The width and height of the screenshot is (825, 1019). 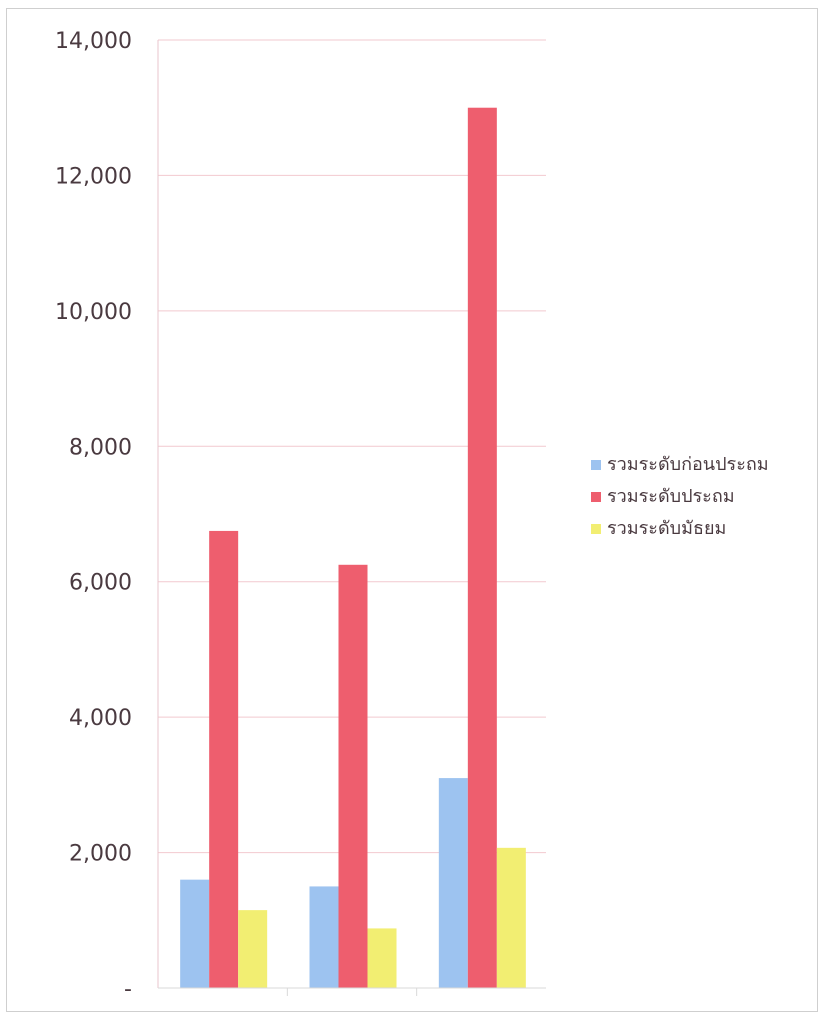 I want to click on y-tick-label: -, so click(x=128, y=989).